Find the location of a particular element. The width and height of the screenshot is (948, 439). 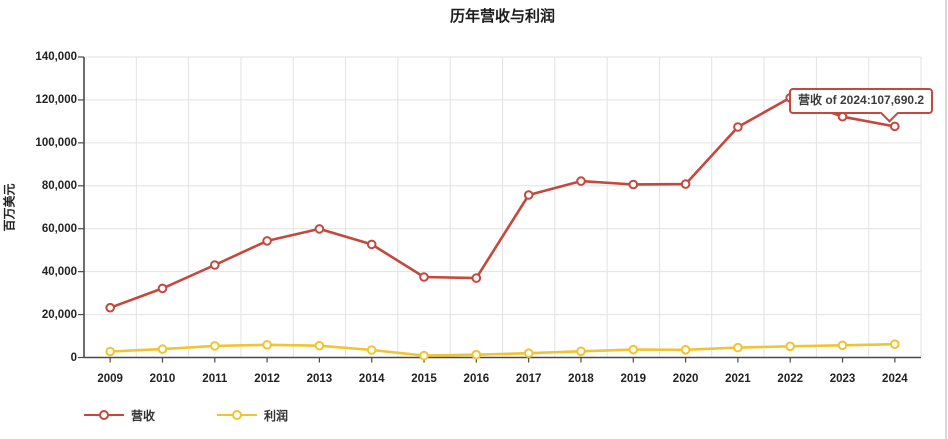

data-point-profit-2017 is located at coordinates (528, 353).